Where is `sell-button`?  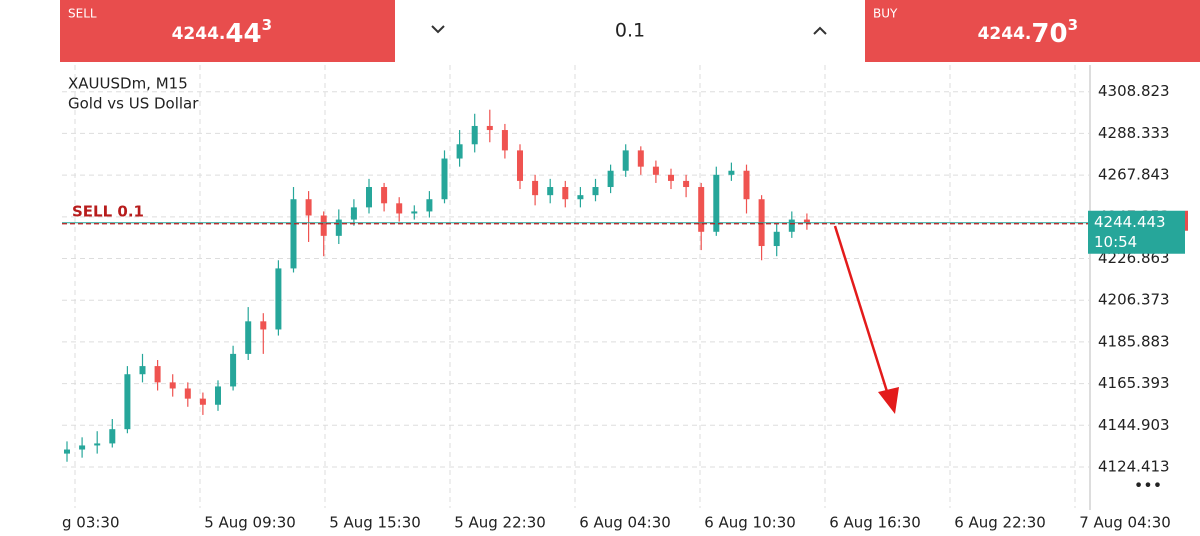
sell-button is located at coordinates (227, 31).